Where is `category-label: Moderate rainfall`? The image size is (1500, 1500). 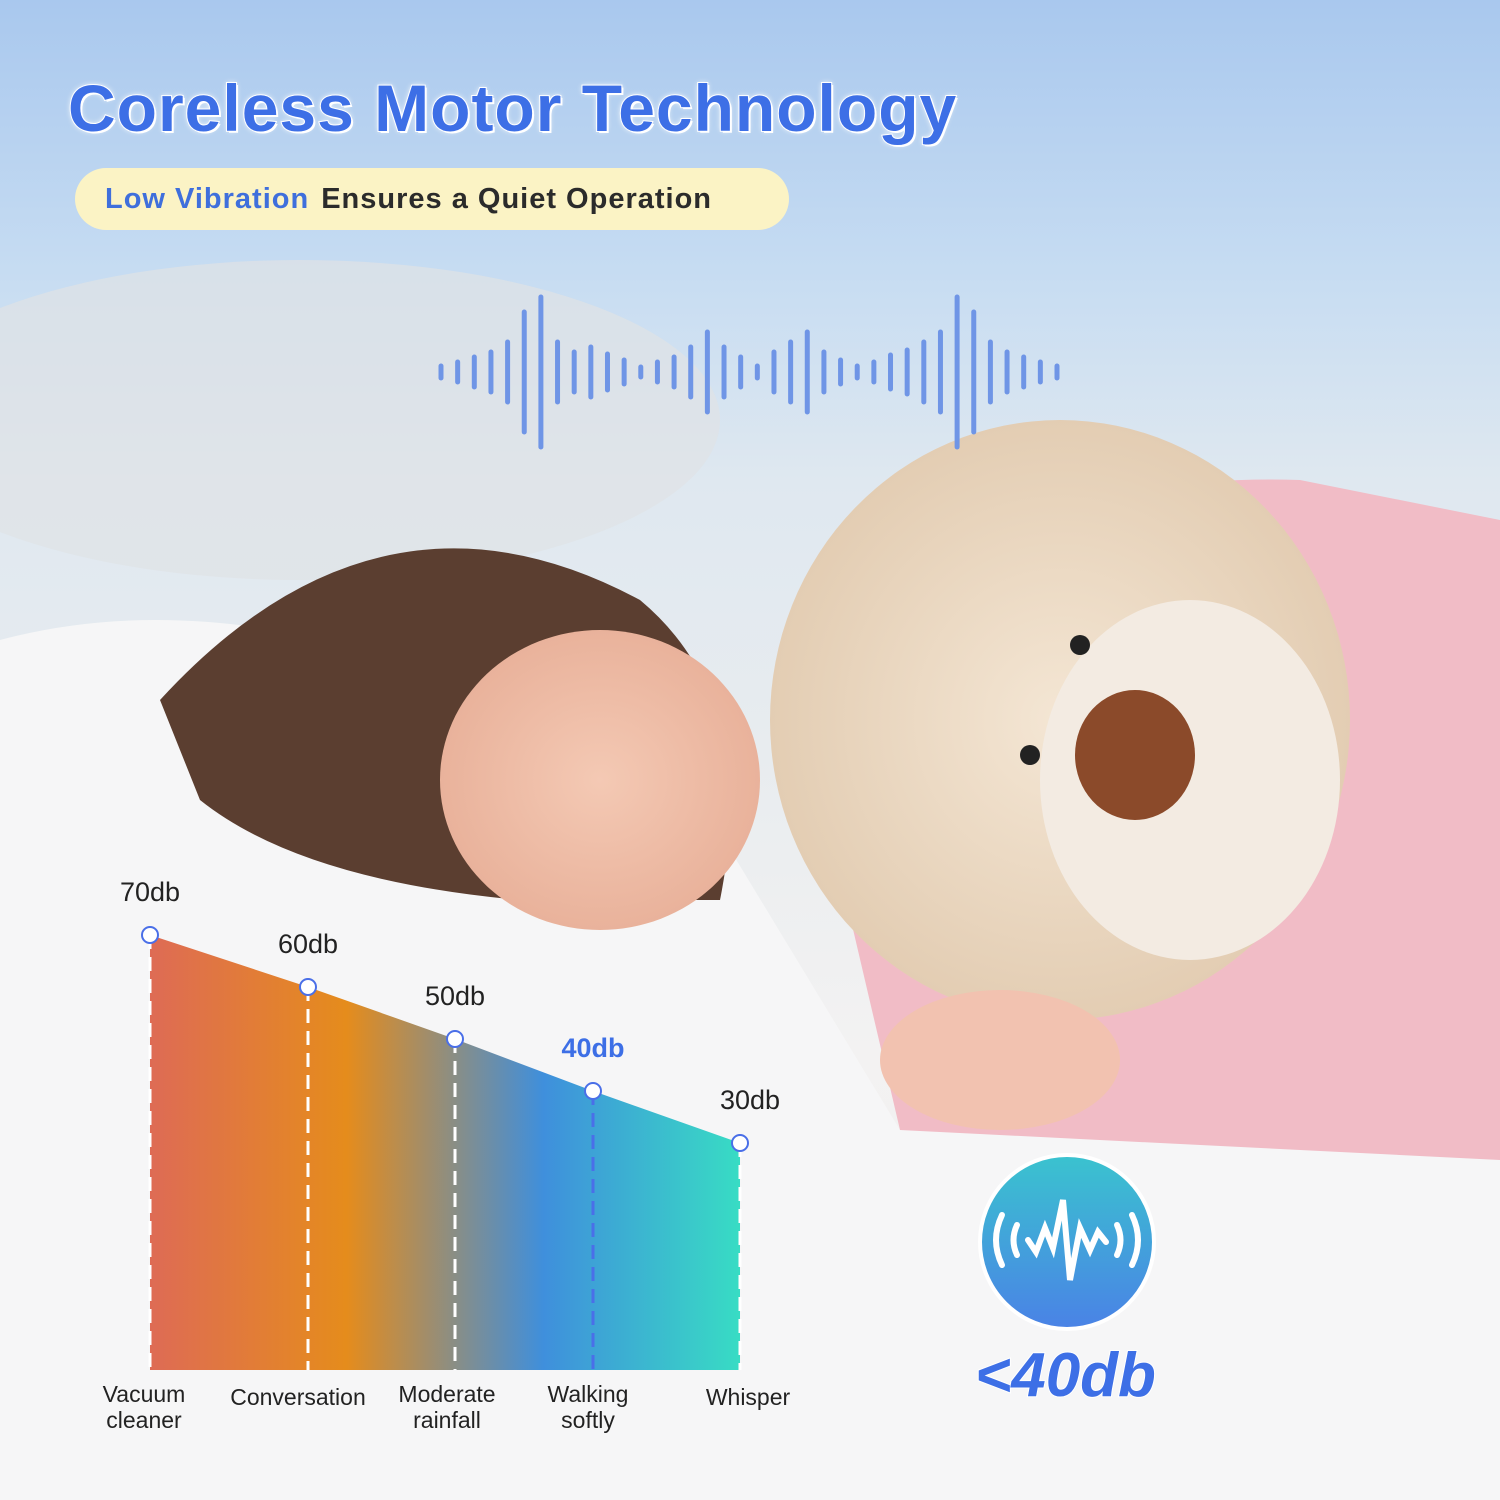
category-label: Moderate rainfall is located at coordinates (446, 1407).